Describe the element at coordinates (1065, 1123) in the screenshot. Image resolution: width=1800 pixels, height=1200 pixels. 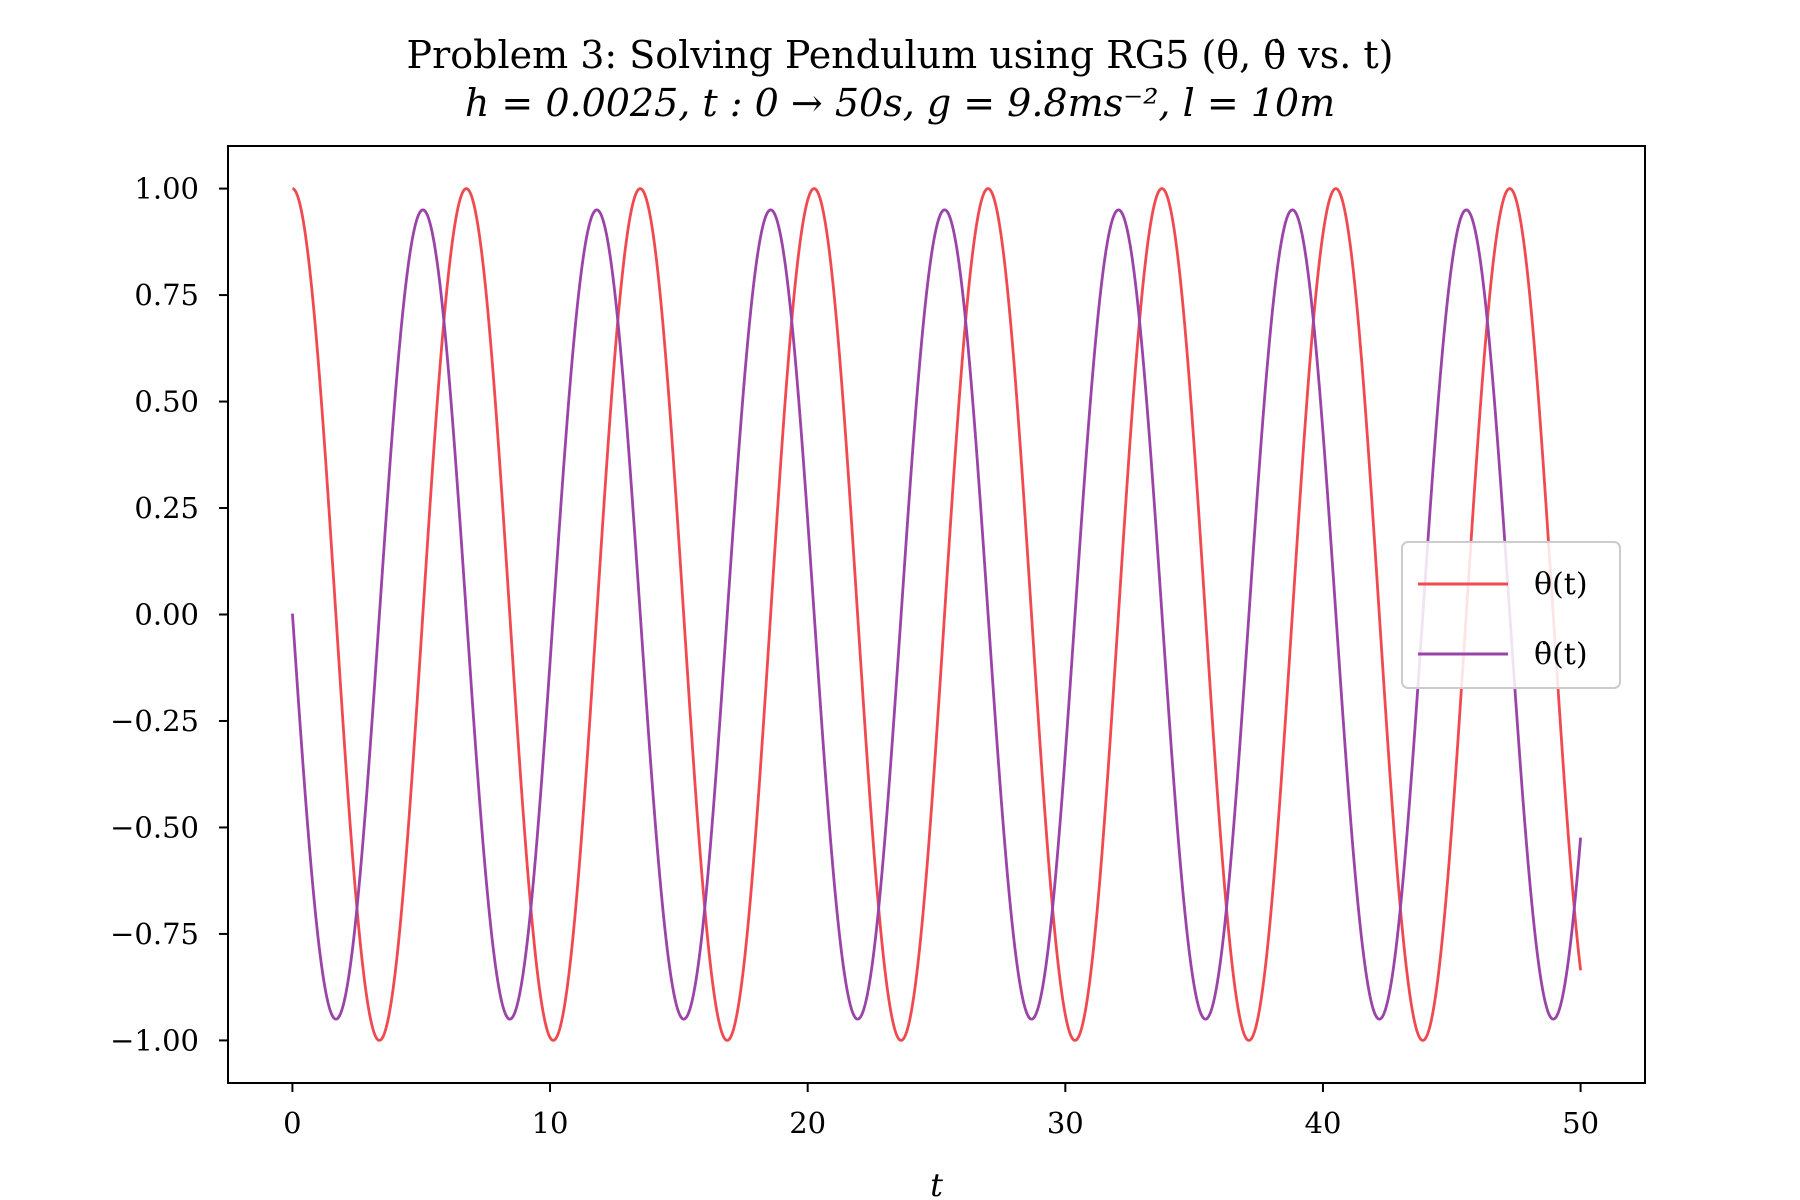
I see `x-tick-label: 30` at that location.